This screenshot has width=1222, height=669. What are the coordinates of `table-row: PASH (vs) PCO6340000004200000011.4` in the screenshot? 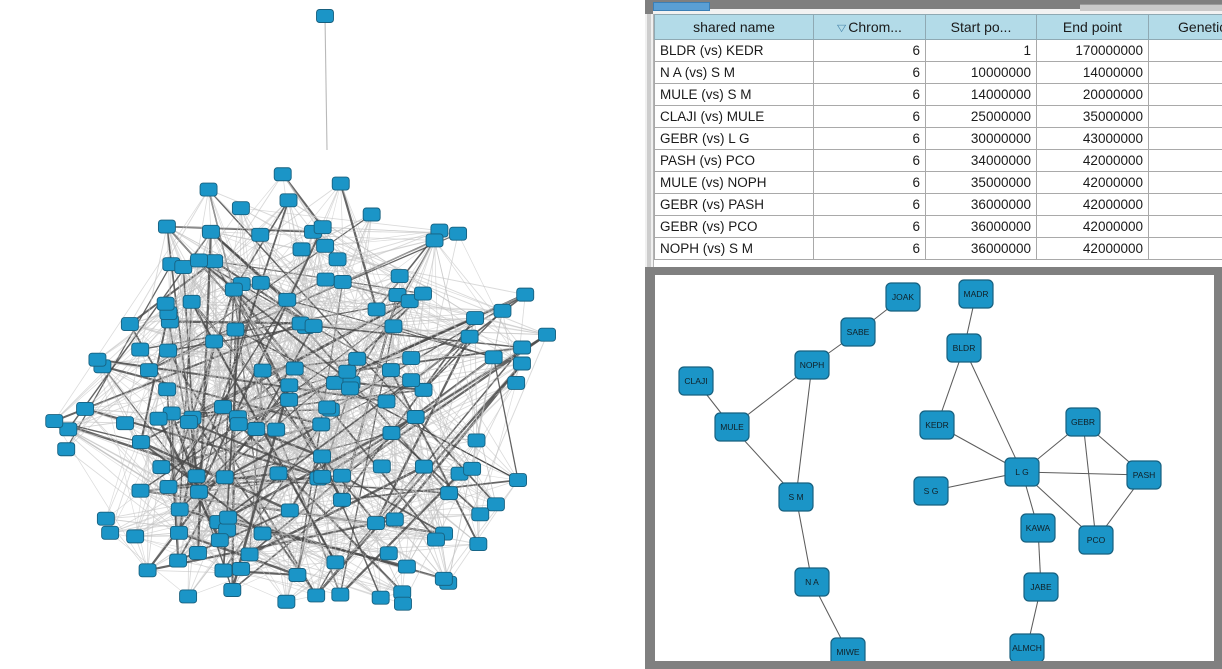 It's located at (938, 160).